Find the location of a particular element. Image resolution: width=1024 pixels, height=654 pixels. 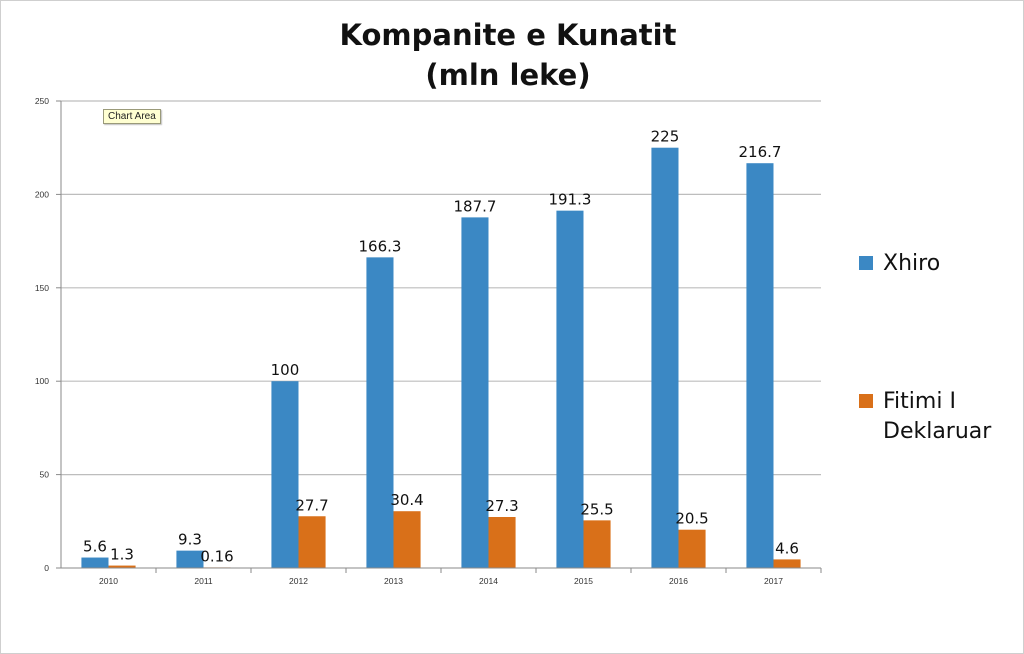

y-tick-label: 50 is located at coordinates (45, 475).